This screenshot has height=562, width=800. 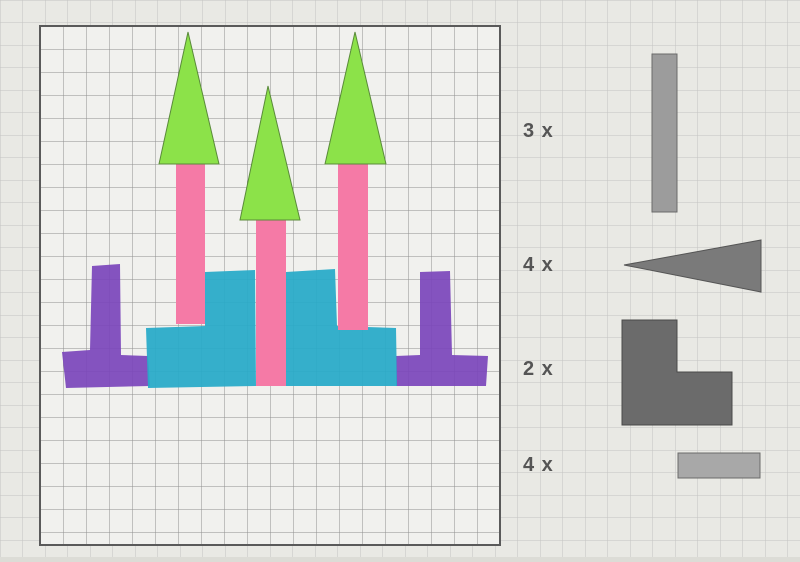 What do you see at coordinates (189, 98) in the screenshot?
I see `green-triangle-left` at bounding box center [189, 98].